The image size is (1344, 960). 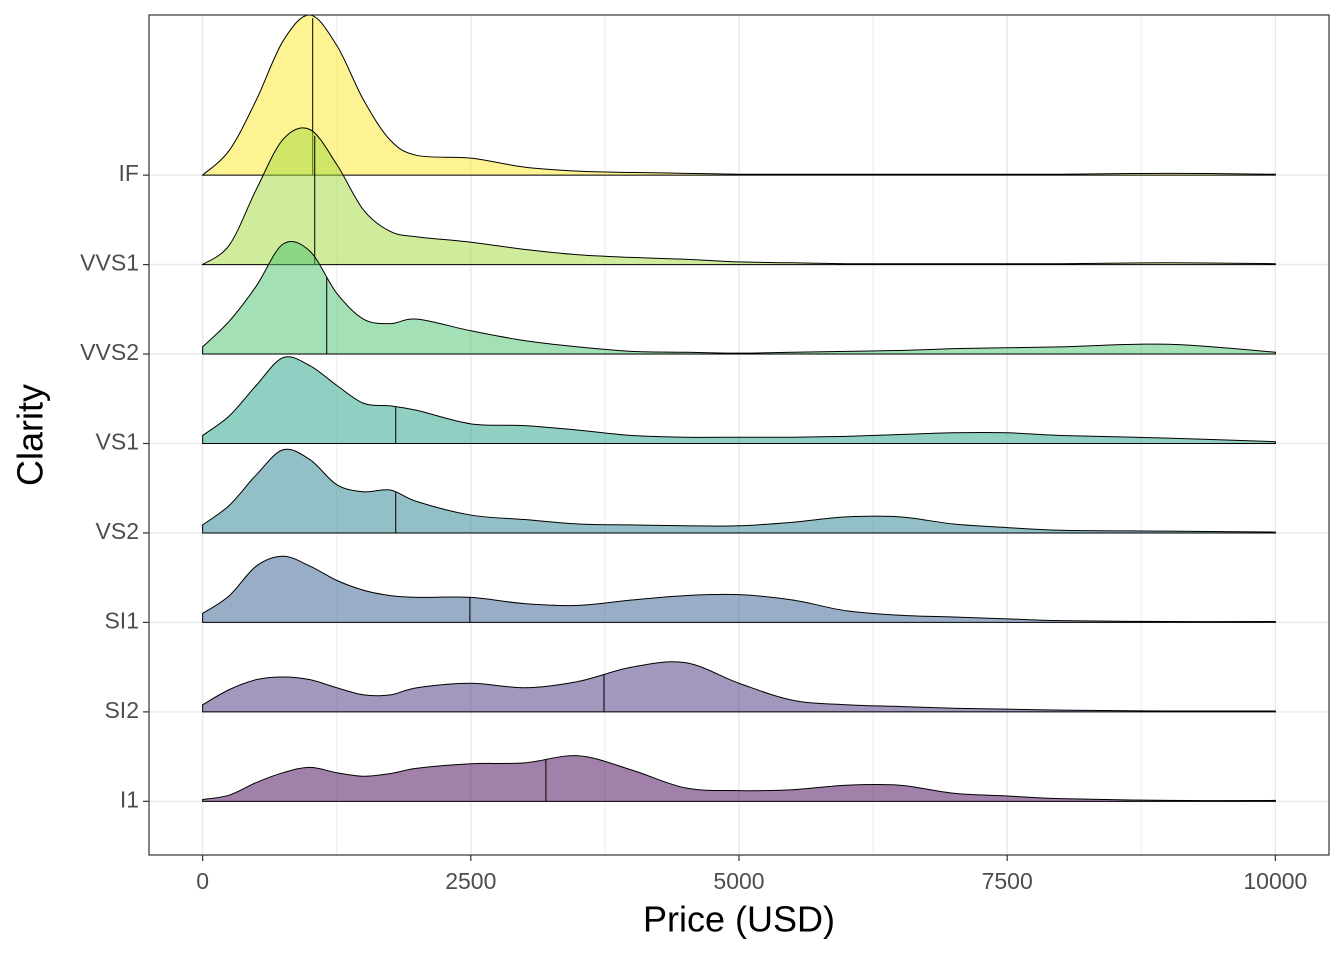 I want to click on y-tick-label: SI2, so click(x=121, y=710).